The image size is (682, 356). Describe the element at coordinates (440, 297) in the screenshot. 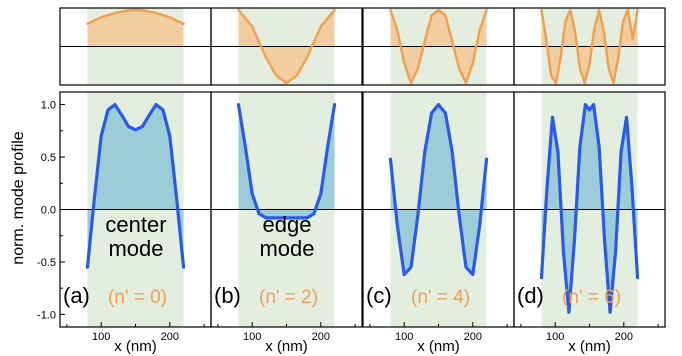

I see `mode-index-label-3: (n' = 4)` at that location.